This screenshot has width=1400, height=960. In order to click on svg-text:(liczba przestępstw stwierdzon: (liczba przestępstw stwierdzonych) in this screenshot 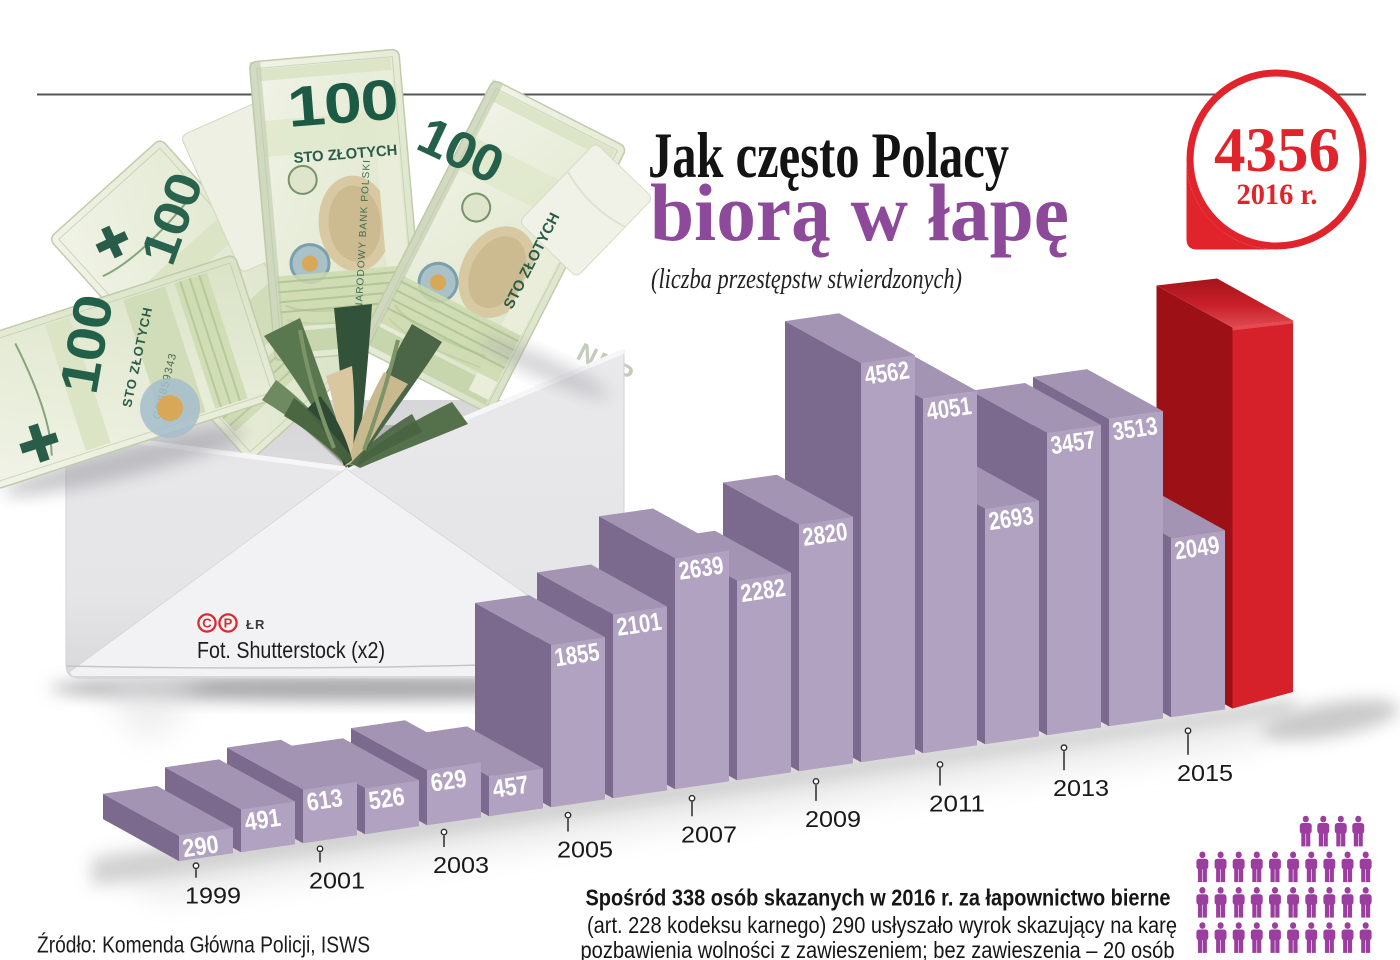, I will do `click(806, 279)`.